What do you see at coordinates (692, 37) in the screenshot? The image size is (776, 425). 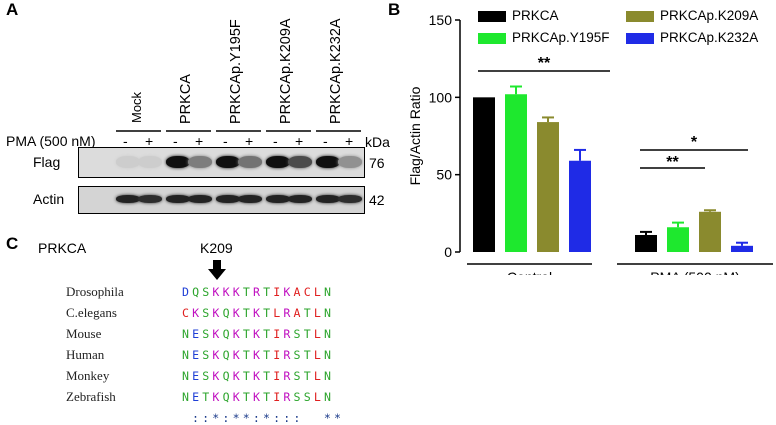 I see `legend-item: PRKCAp.K232A` at bounding box center [692, 37].